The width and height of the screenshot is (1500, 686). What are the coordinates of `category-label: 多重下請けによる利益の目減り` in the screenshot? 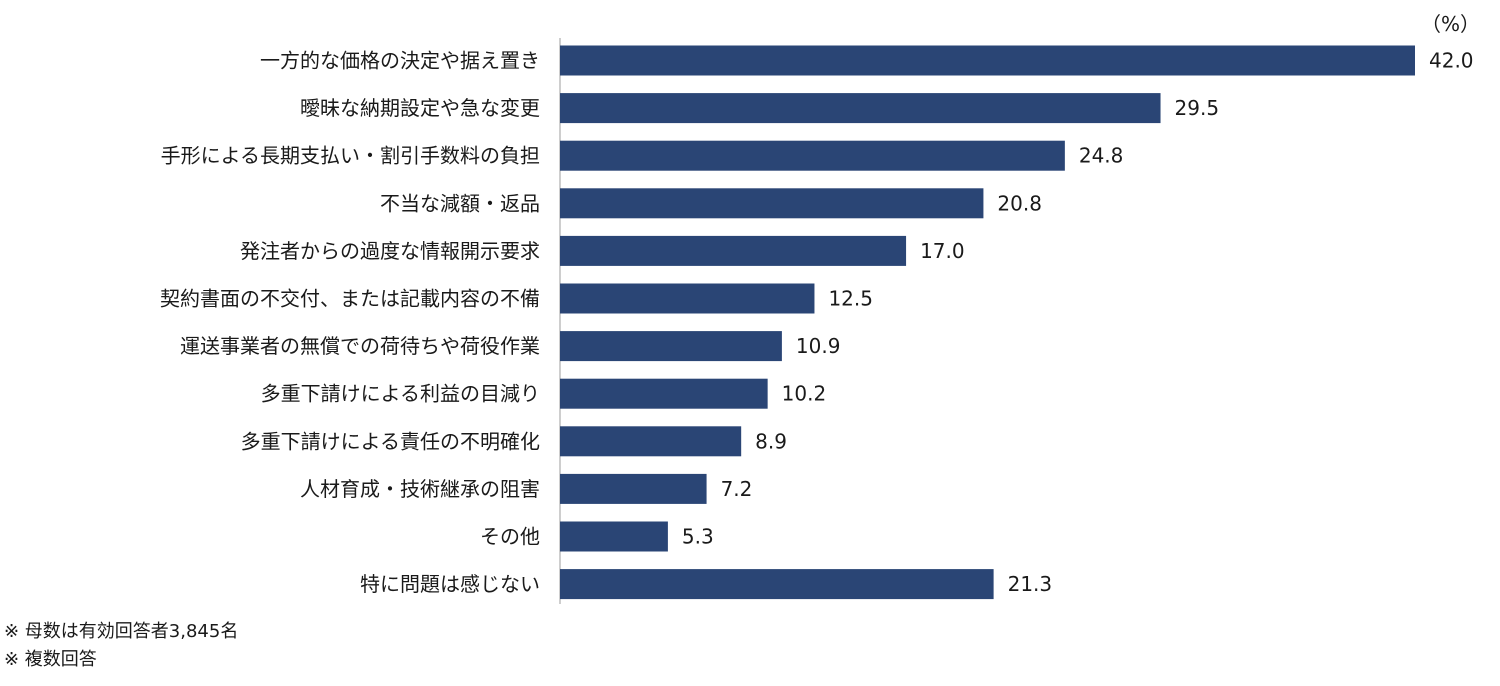 It's located at (400, 394).